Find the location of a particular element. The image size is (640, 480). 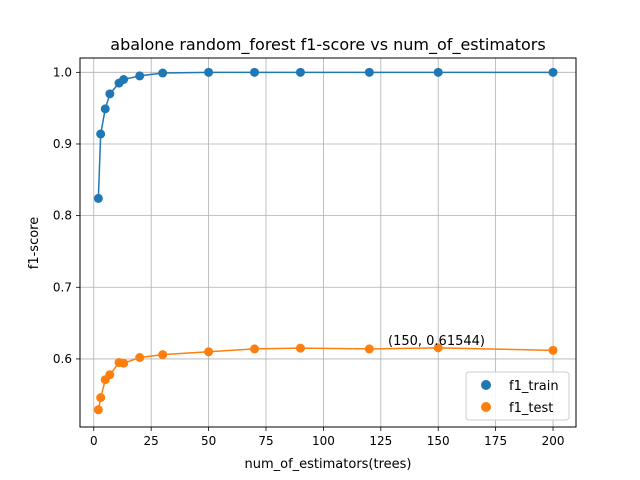

x-tick-label: 125 is located at coordinates (380, 441).